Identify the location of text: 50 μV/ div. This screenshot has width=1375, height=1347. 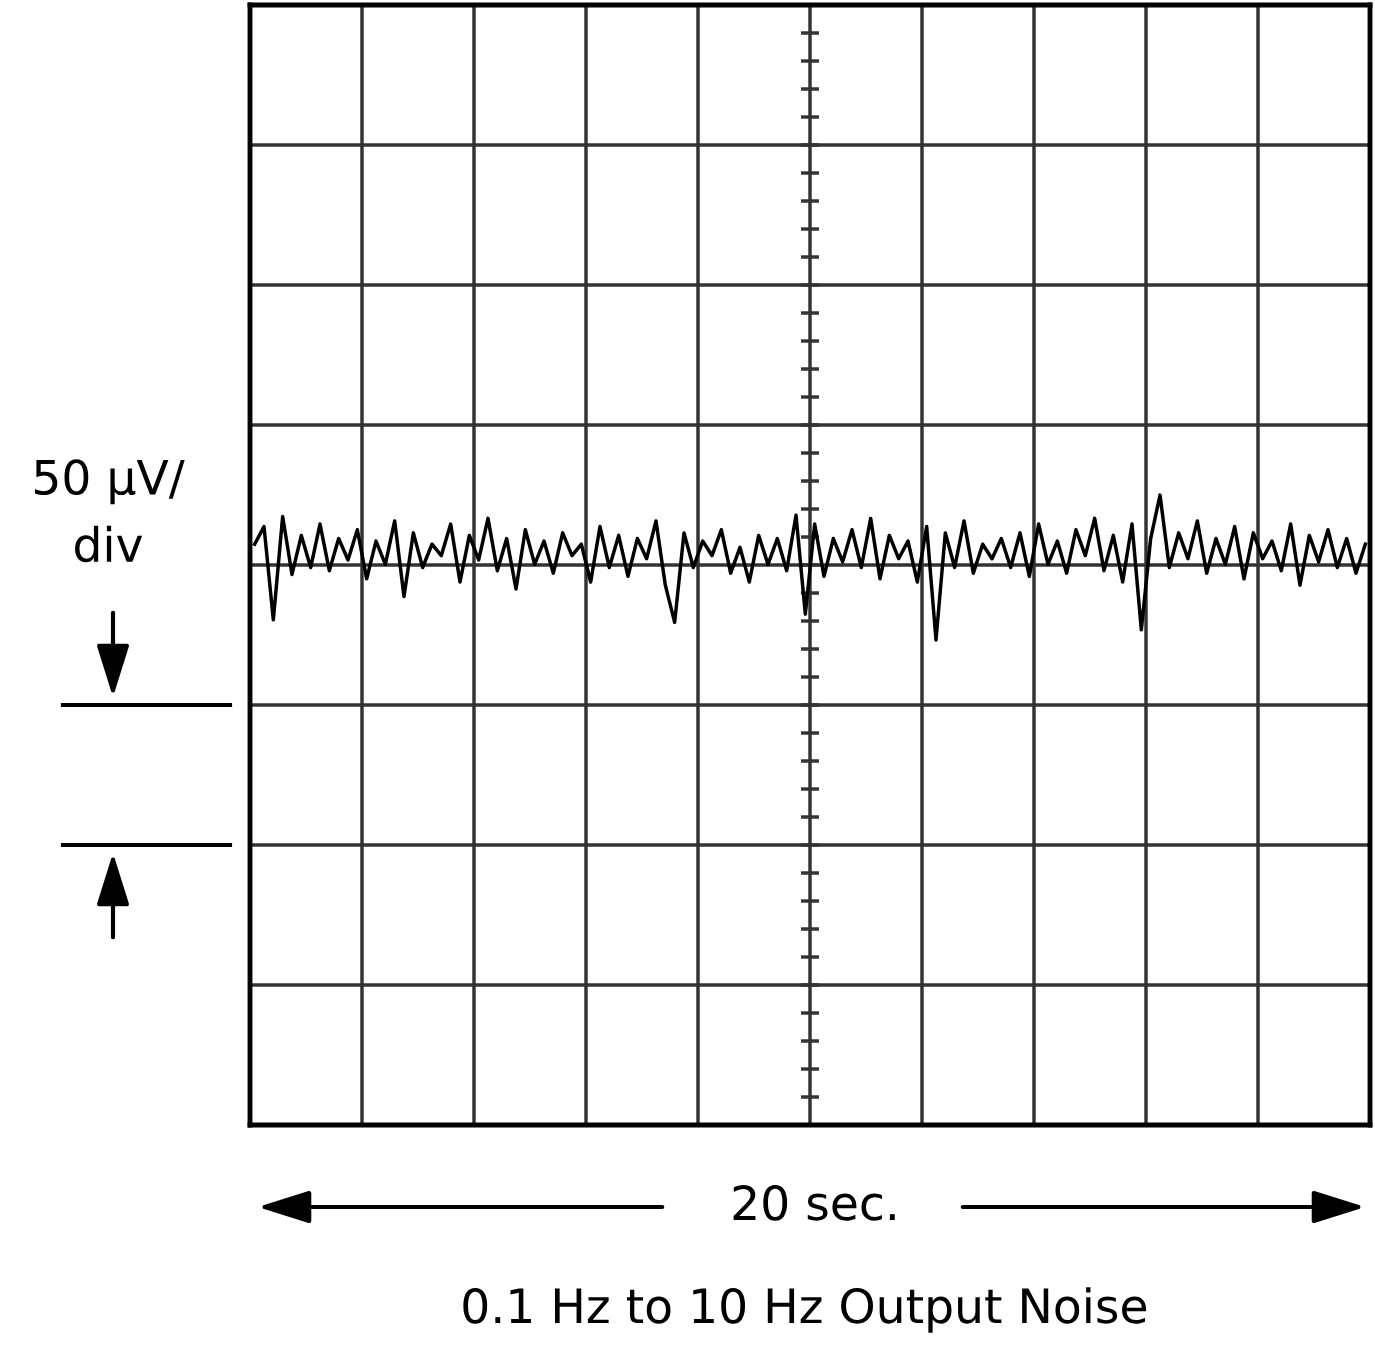
(109, 511).